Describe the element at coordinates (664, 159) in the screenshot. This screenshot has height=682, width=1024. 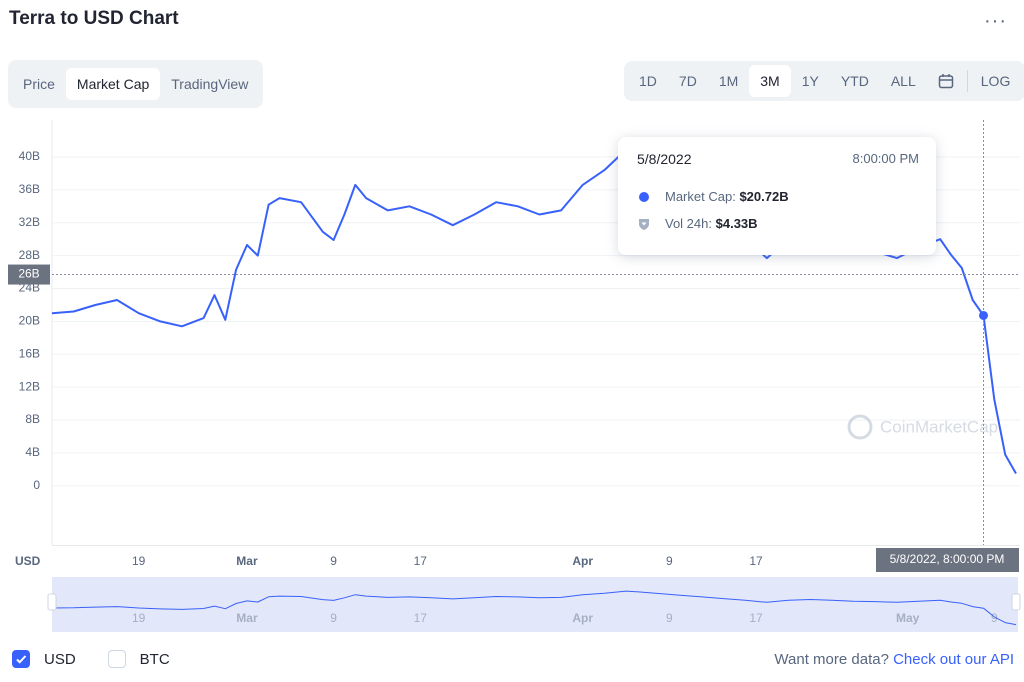
I see `tooltip-date: 5/8/2022` at that location.